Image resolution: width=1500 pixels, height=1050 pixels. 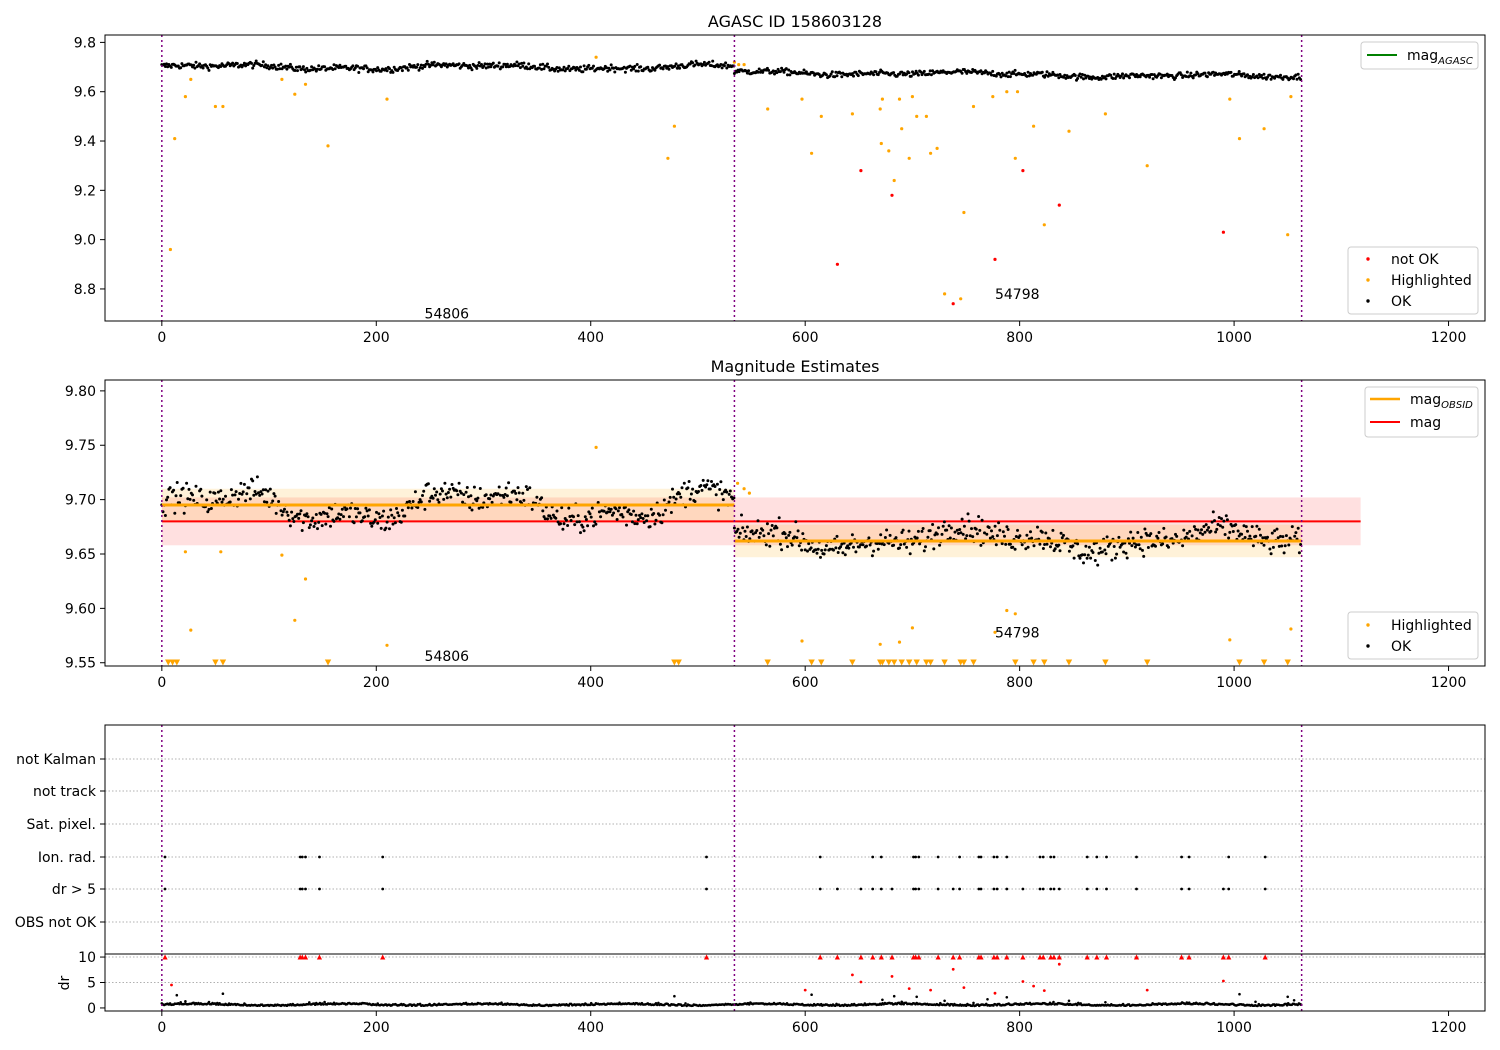 I want to click on y-tick-label: 9.80, so click(x=80, y=392).